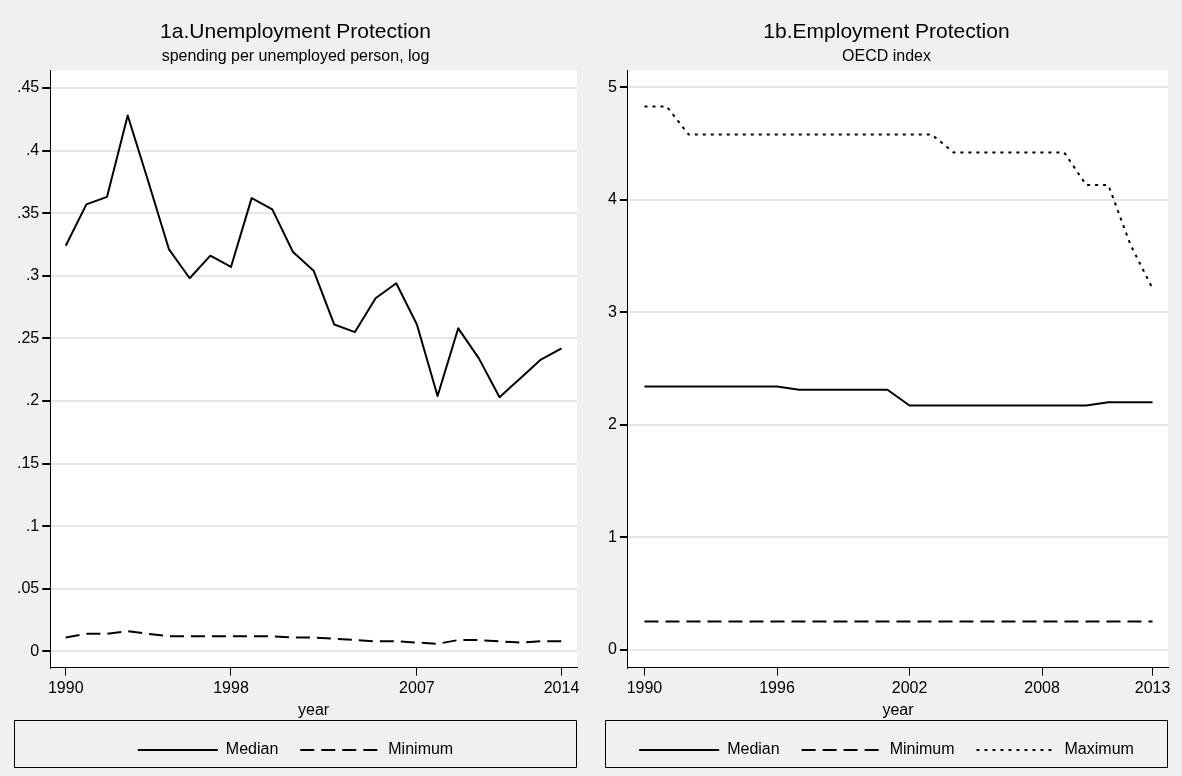 The width and height of the screenshot is (1182, 776). I want to click on y-tick-label: .3, so click(32, 275).